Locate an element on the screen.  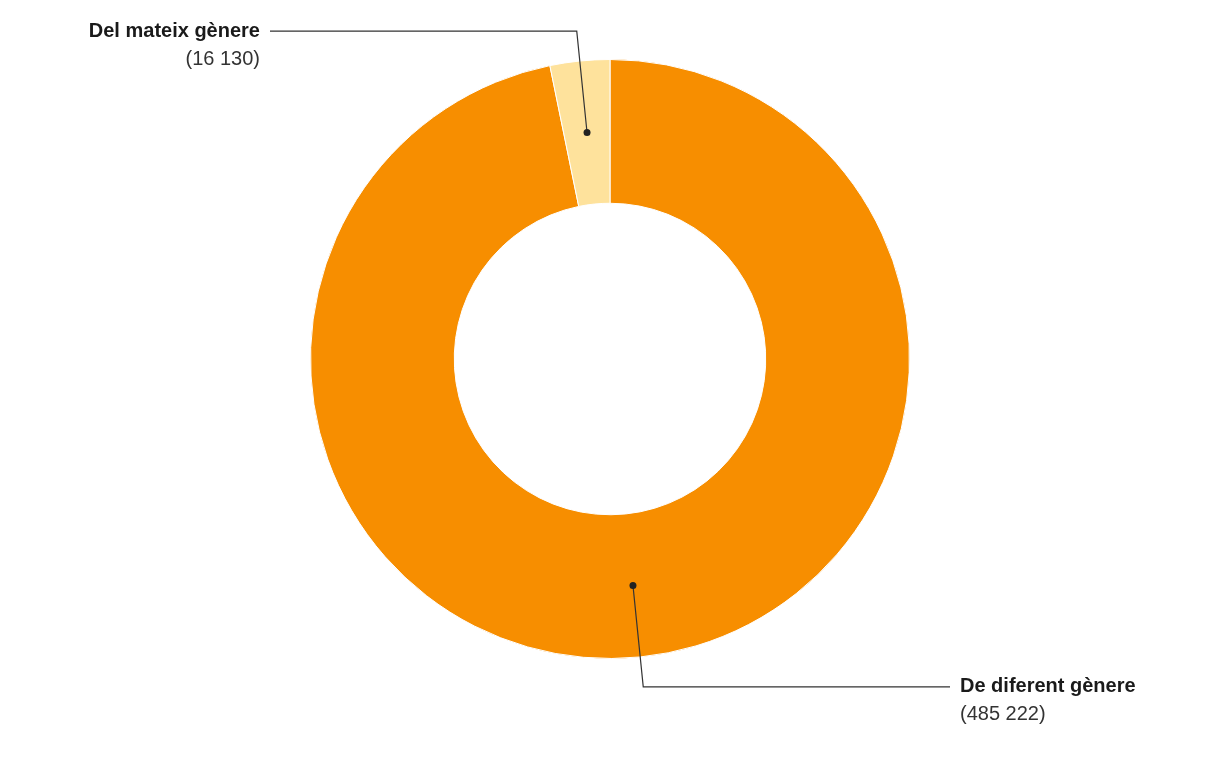
data-label: (16 130) is located at coordinates (222, 57).